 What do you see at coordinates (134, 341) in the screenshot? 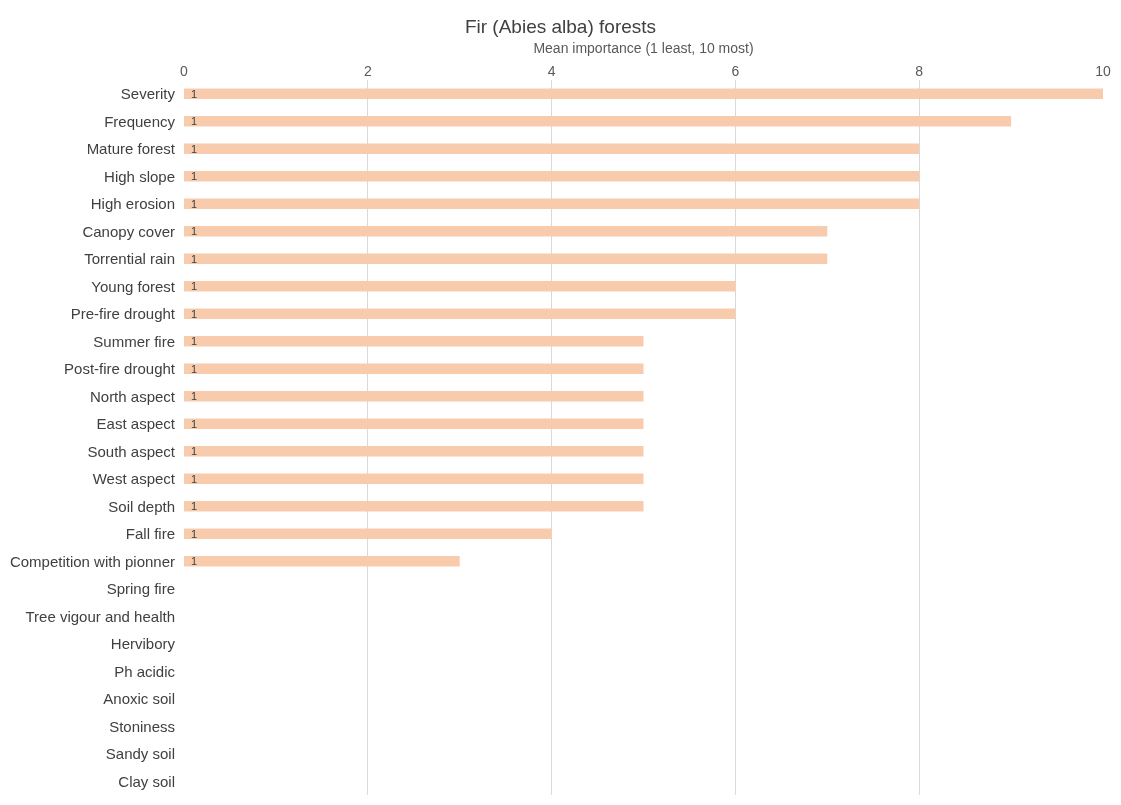
I see `y-tick-label: Summer fire` at bounding box center [134, 341].